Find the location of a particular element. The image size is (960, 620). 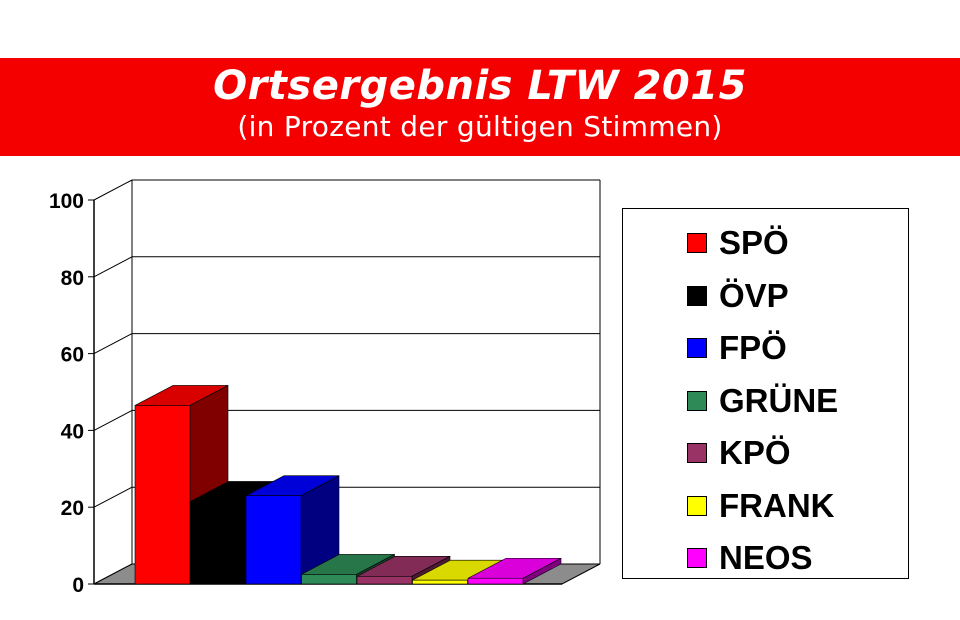

y-tick-label: 100 is located at coordinates (66, 201).